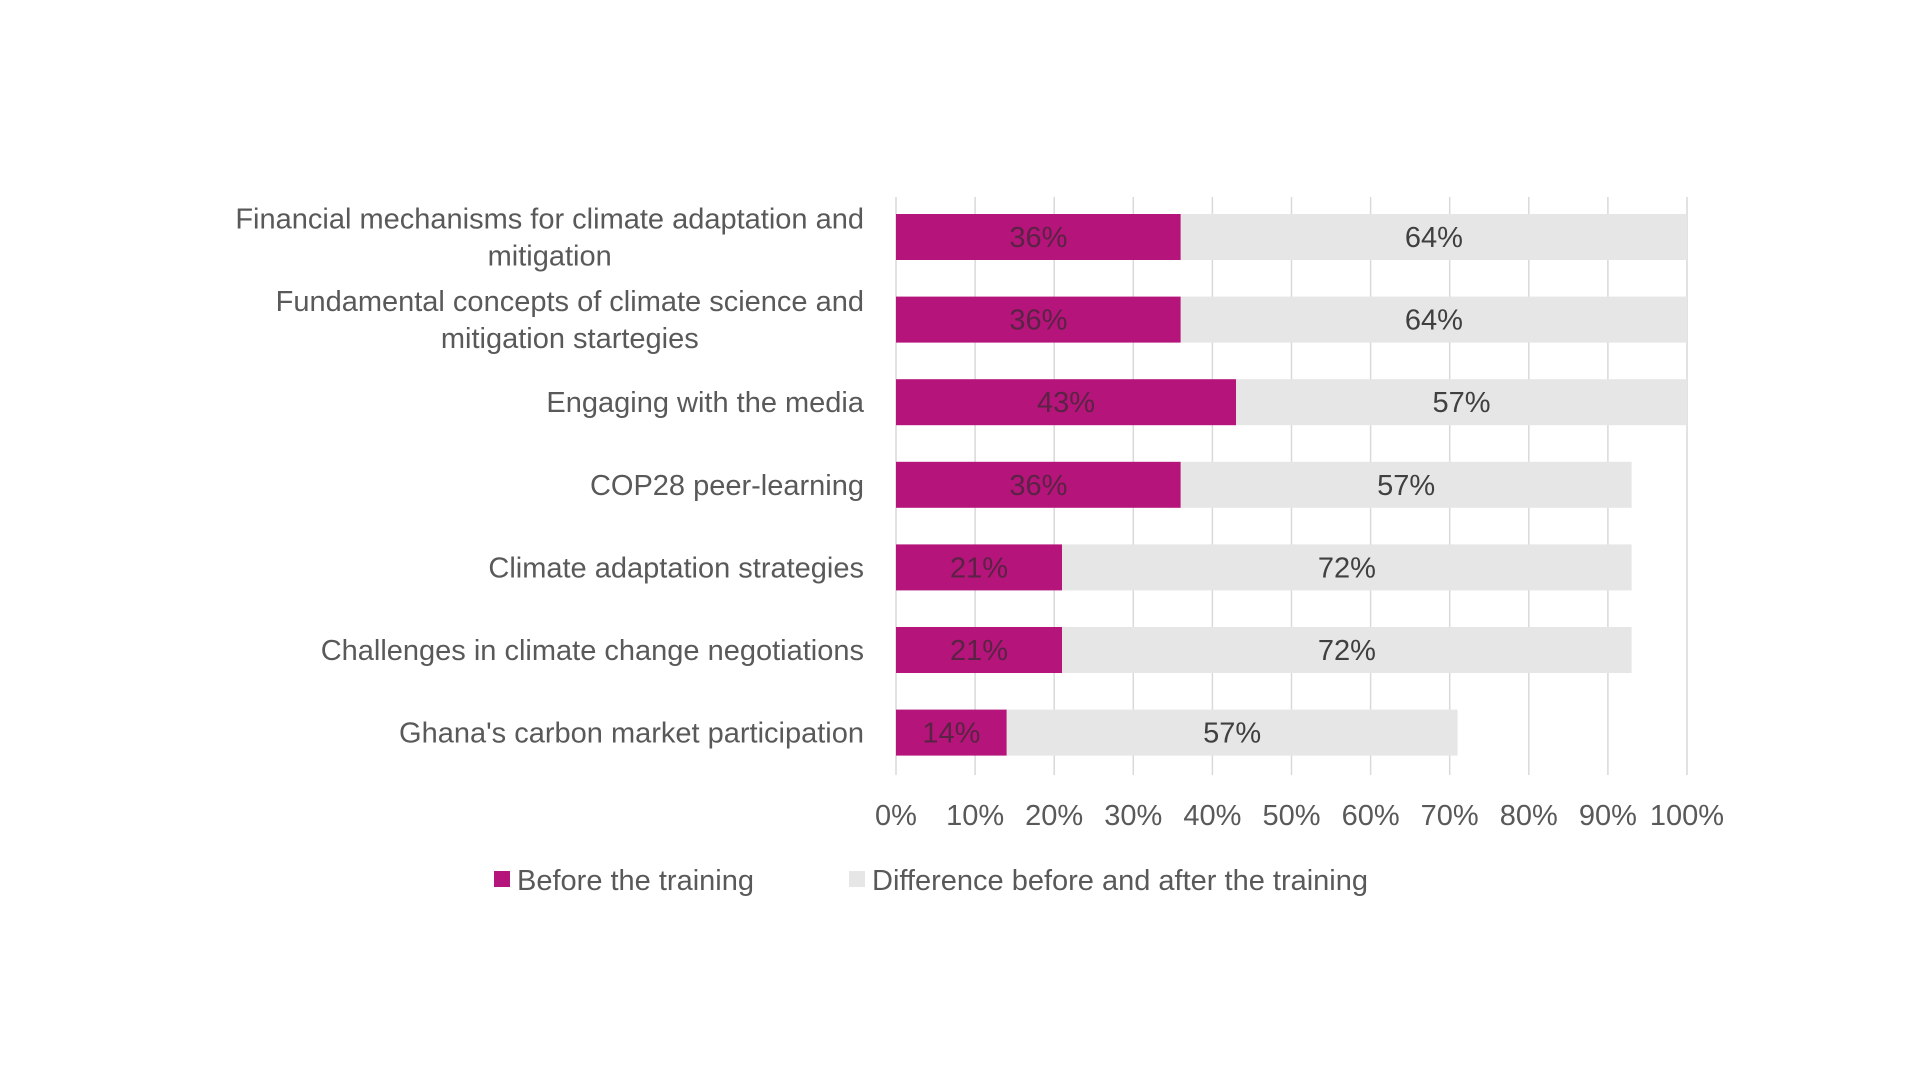 This screenshot has height=1085, width=1920. I want to click on x-tick-label: 60%, so click(1371, 816).